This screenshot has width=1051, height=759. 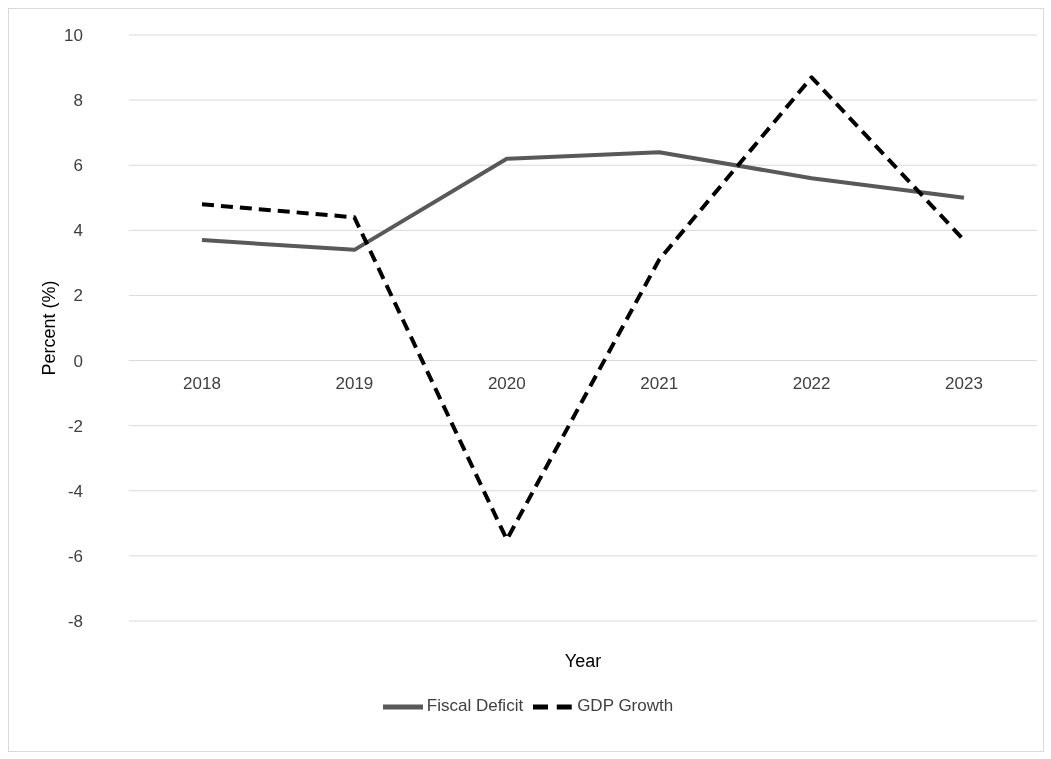 What do you see at coordinates (75, 556) in the screenshot?
I see `y-tick-label: -6` at bounding box center [75, 556].